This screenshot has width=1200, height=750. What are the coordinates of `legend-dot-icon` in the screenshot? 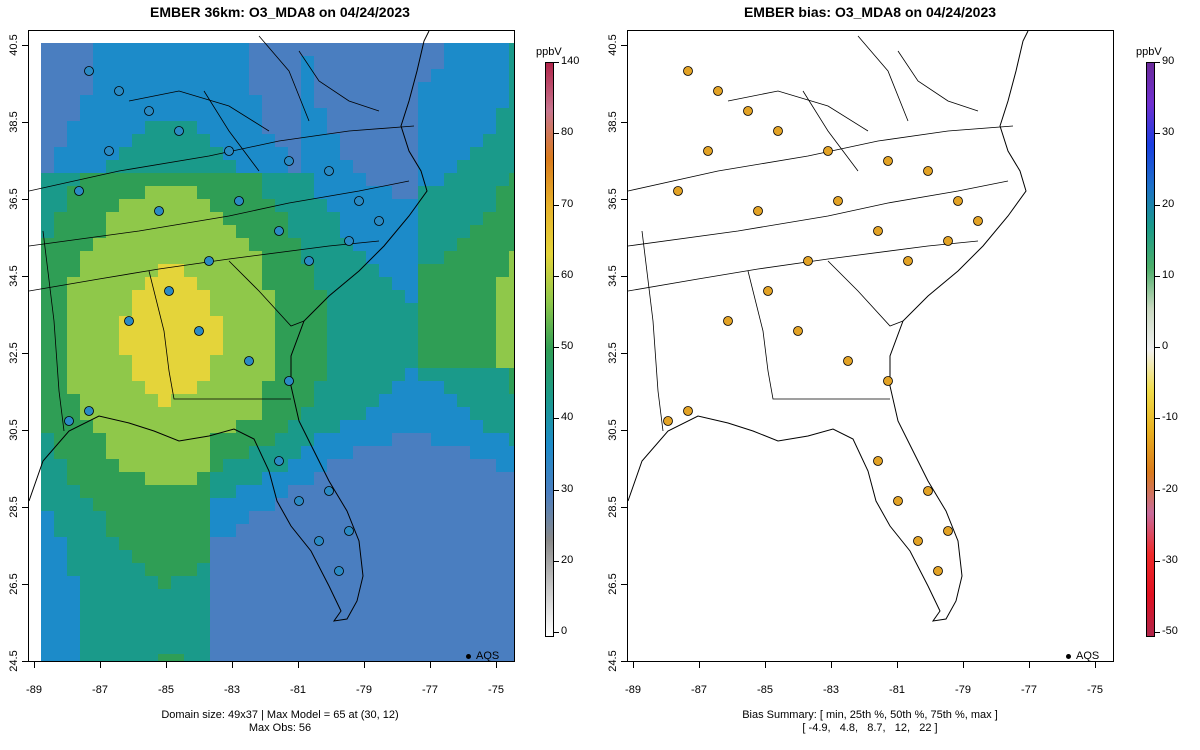 It's located at (1068, 656).